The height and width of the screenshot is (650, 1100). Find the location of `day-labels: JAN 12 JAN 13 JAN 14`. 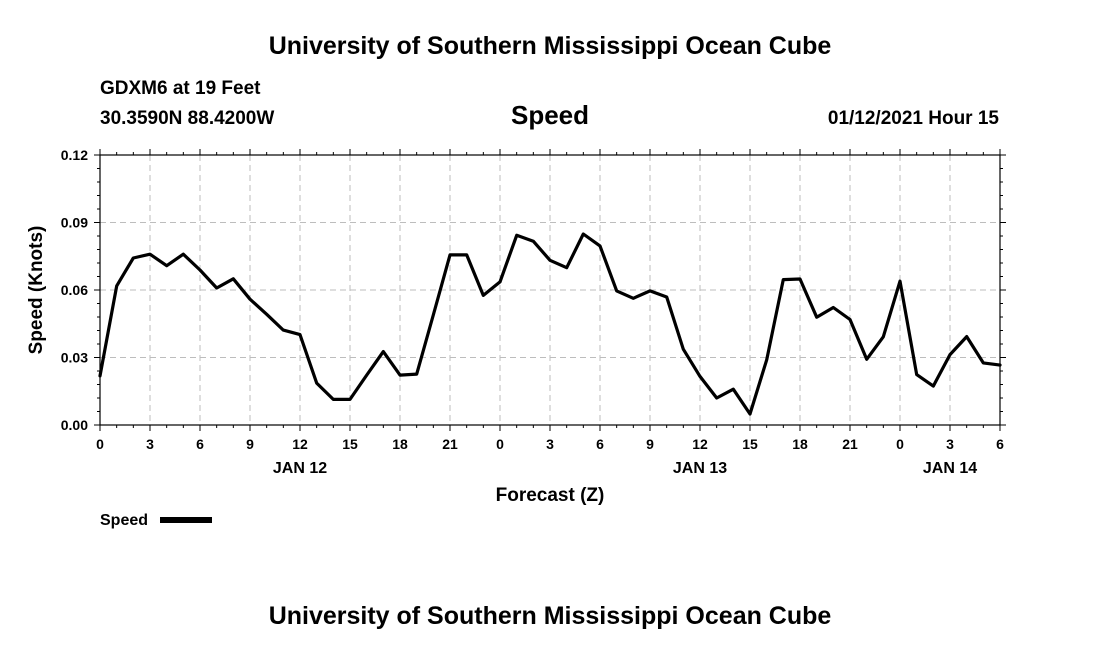

day-labels: JAN 12 JAN 13 JAN 14 is located at coordinates (625, 468).